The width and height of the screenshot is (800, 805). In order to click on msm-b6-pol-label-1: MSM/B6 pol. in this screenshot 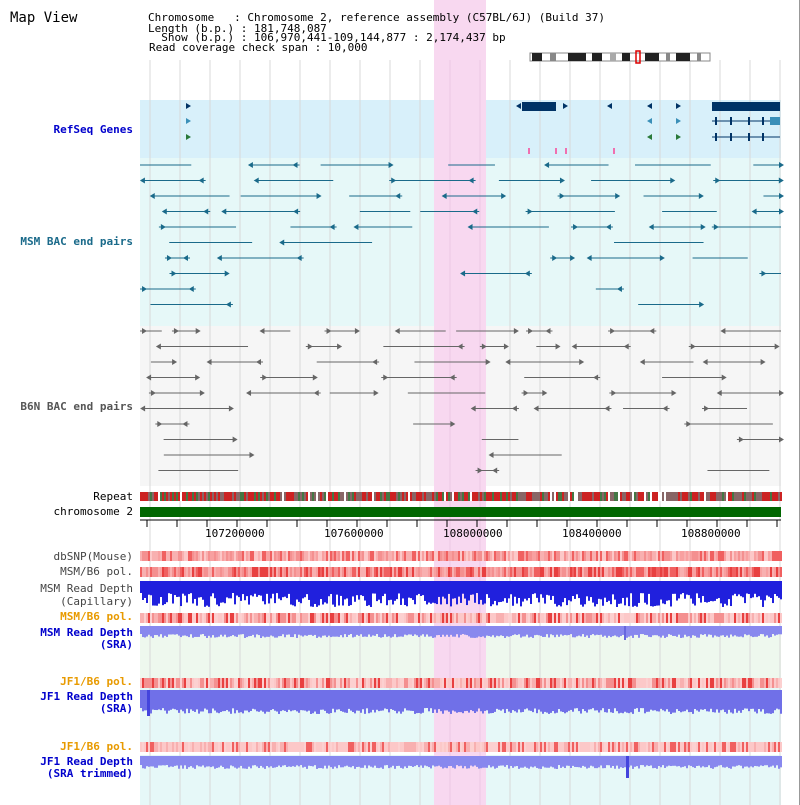, I will do `click(96, 571)`.